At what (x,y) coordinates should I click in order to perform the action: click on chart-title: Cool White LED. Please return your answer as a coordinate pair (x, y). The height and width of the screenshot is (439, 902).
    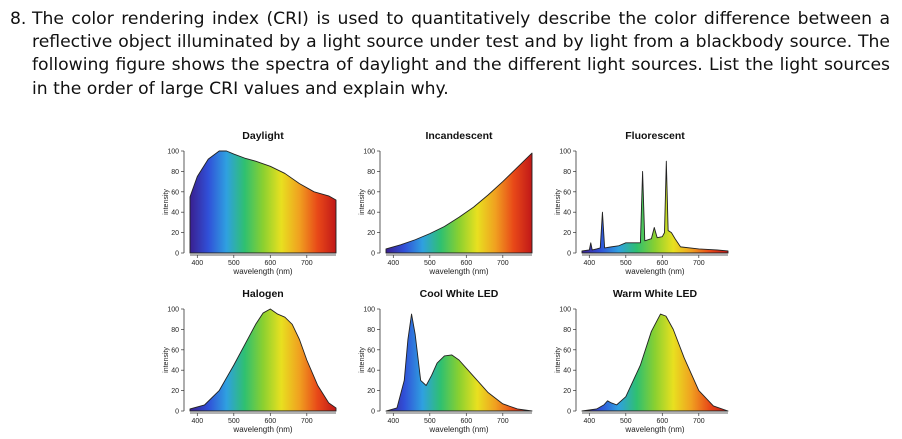
    Looking at the image, I should click on (459, 294).